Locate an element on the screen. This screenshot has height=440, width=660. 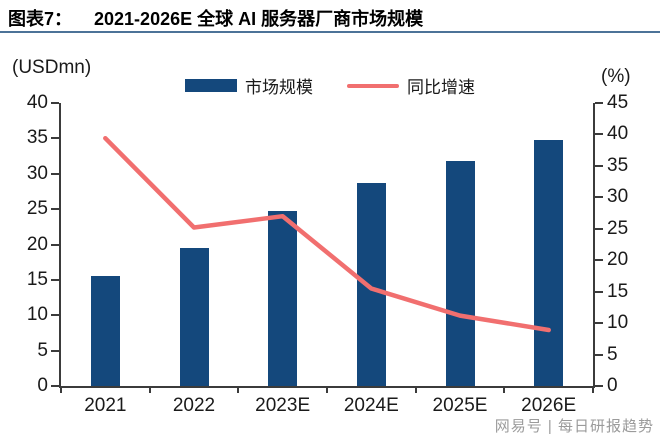
x-axis-line is located at coordinates (327, 387).